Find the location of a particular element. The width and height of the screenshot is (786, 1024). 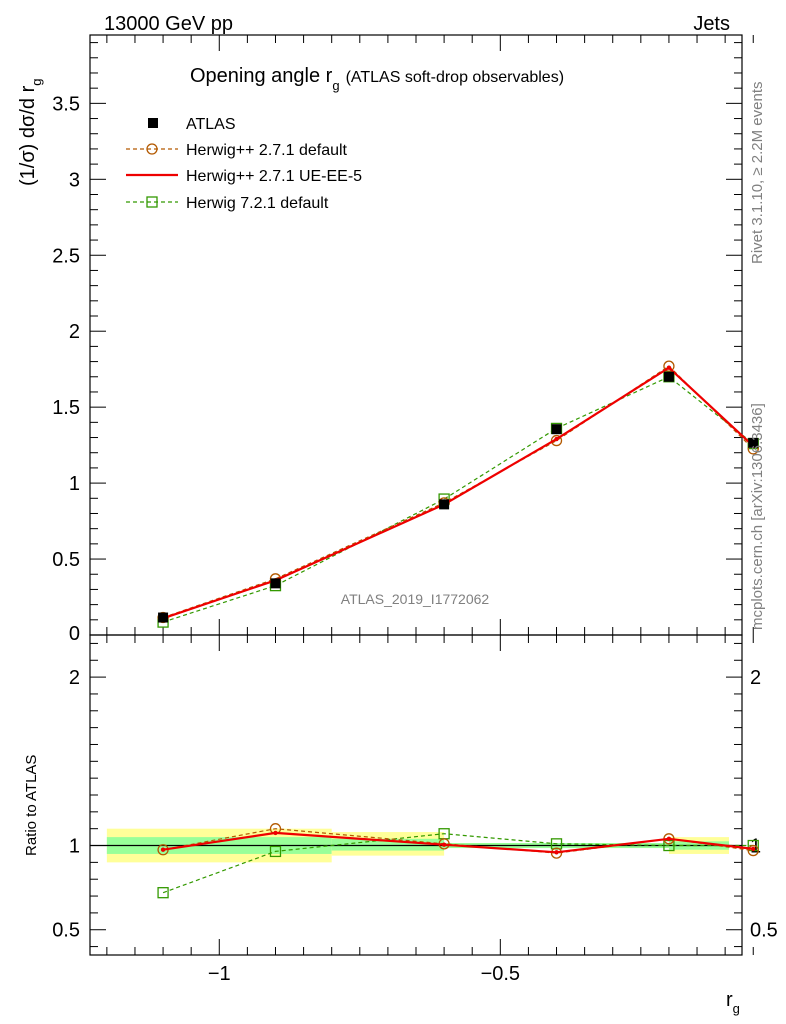

legend-marker-herwig-default is located at coordinates (152, 149).